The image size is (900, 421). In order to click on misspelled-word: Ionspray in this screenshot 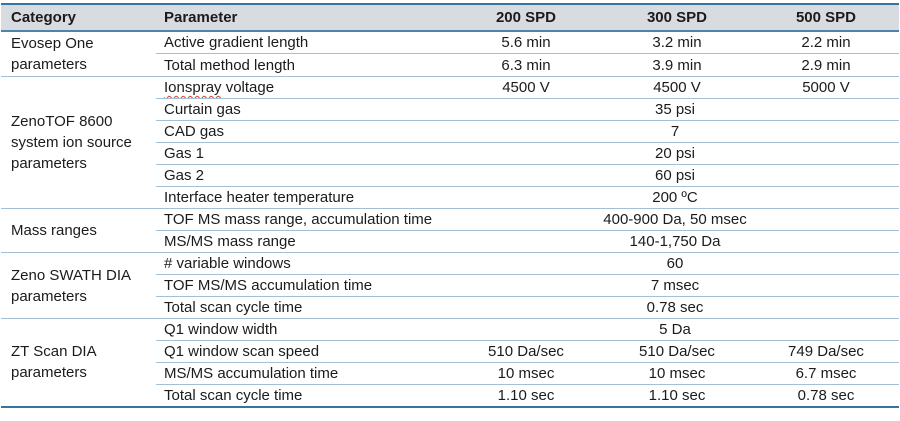, I will do `click(193, 87)`.